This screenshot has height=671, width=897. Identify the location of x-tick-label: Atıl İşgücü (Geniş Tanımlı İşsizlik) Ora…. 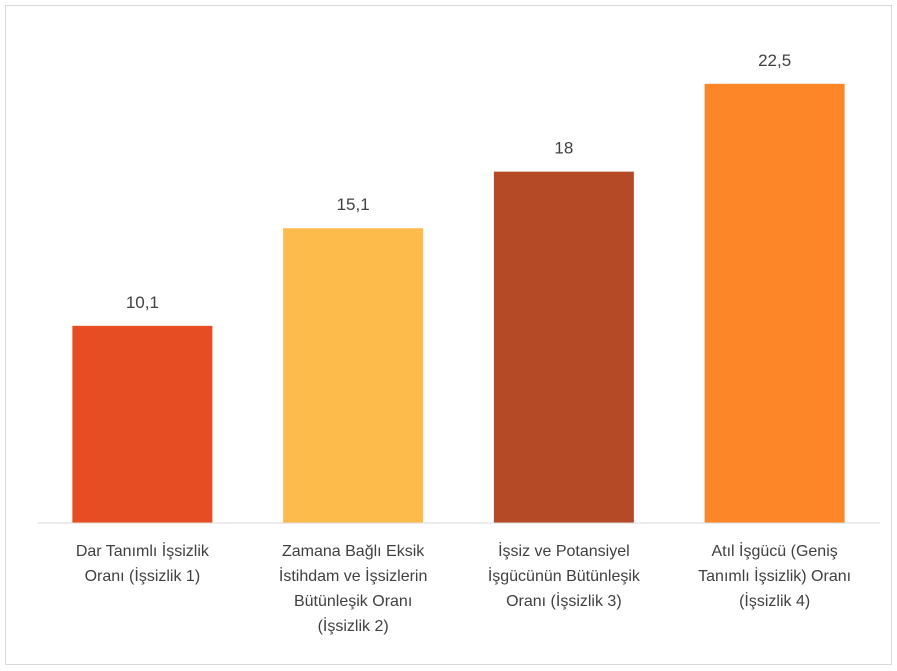
(775, 576).